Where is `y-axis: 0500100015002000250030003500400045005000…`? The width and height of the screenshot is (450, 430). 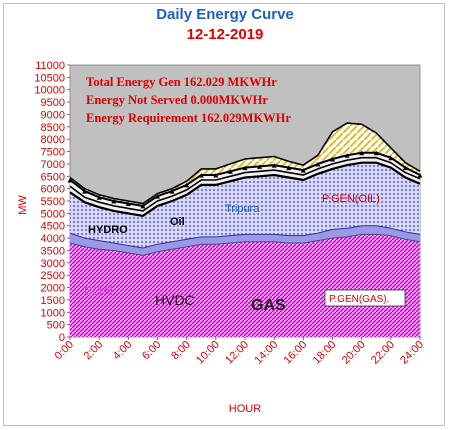
y-axis: 0500100015002000250030003500400045005000… is located at coordinates (52, 202).